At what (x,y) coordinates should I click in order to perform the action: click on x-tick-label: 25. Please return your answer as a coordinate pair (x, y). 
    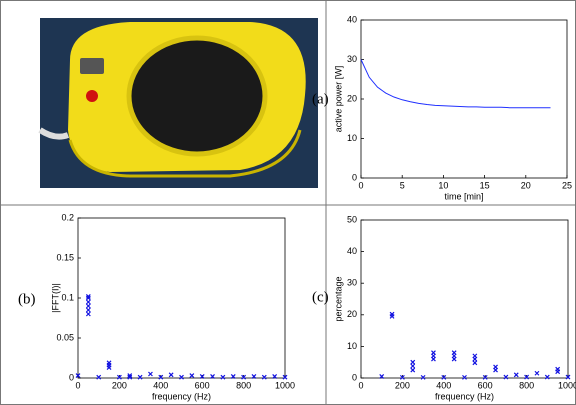
    Looking at the image, I should click on (567, 185).